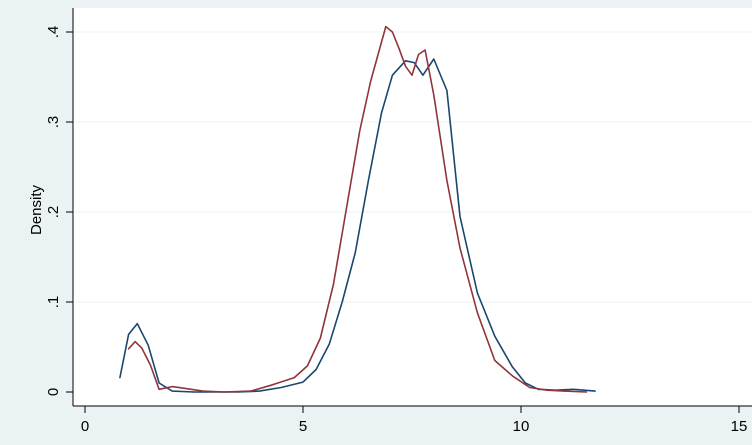 Image resolution: width=752 pixels, height=445 pixels. I want to click on y-tick-label: .3, so click(53, 122).